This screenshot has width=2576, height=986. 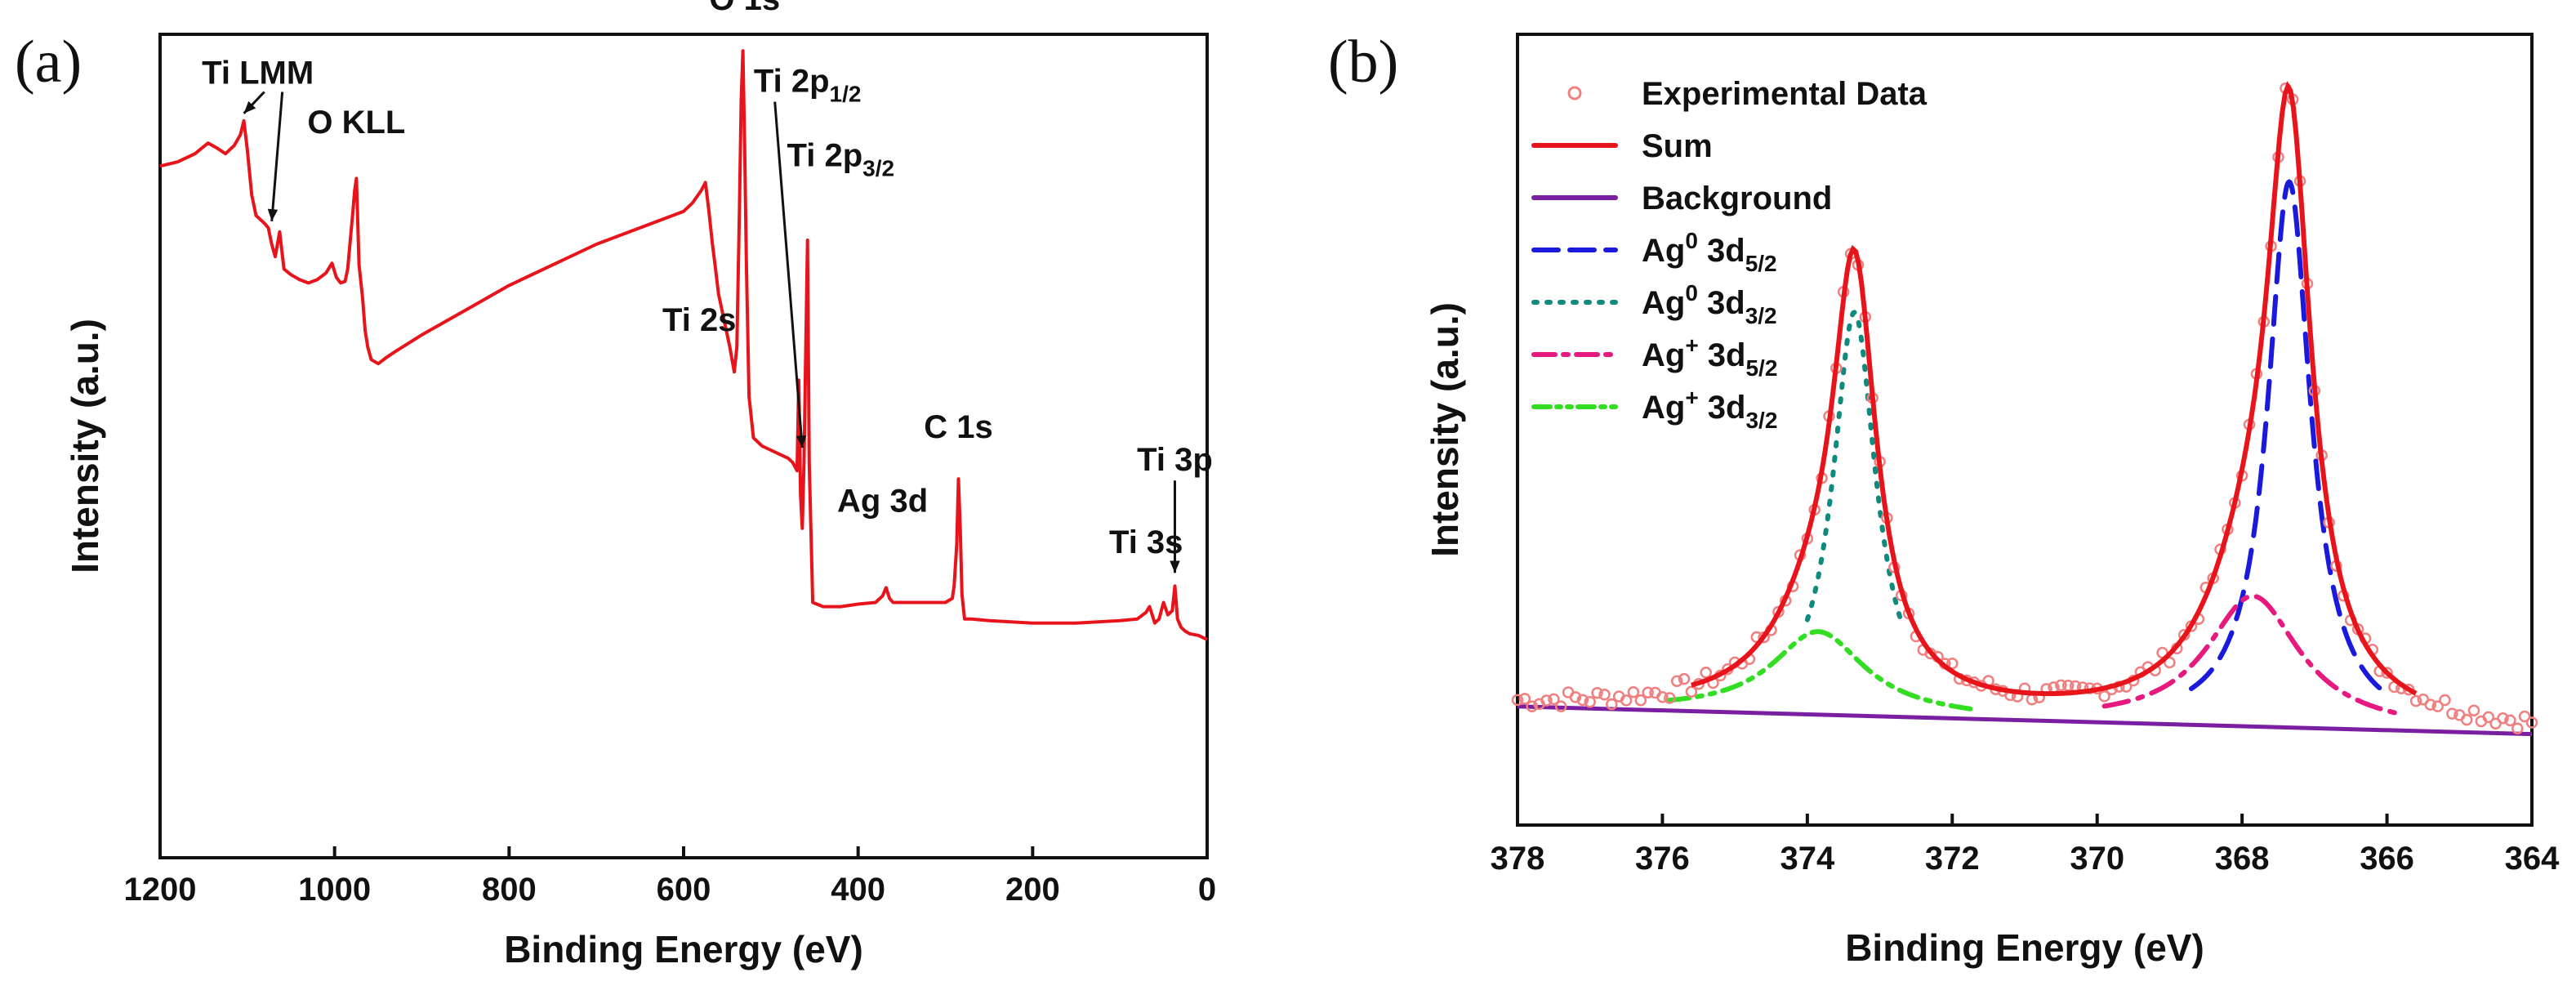 What do you see at coordinates (2252, 655) in the screenshot?
I see `panel-b-agplus-3d52-component` at bounding box center [2252, 655].